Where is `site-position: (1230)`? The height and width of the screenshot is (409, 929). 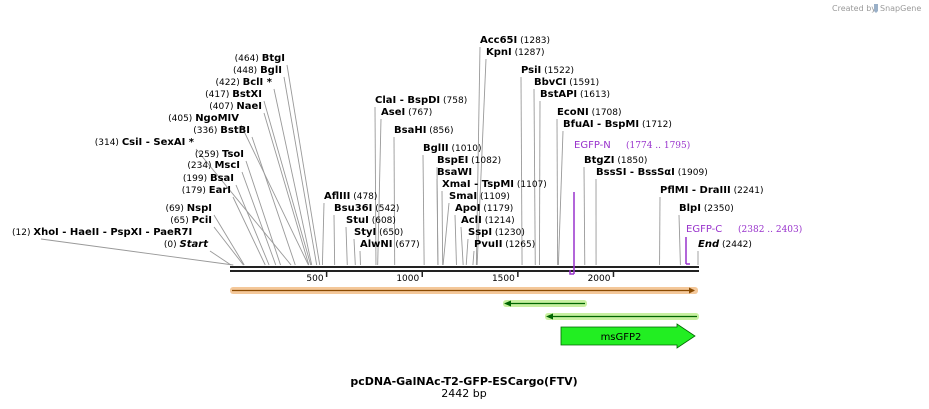 site-position: (1230) is located at coordinates (510, 233).